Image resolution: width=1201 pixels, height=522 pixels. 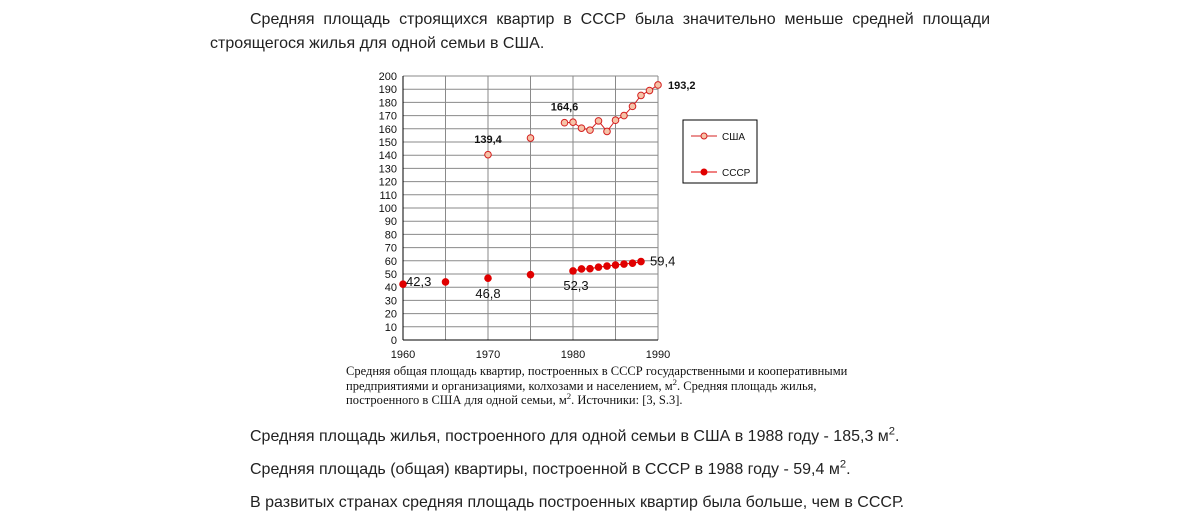 What do you see at coordinates (391, 288) in the screenshot?
I see `y-tick-label: 40` at bounding box center [391, 288].